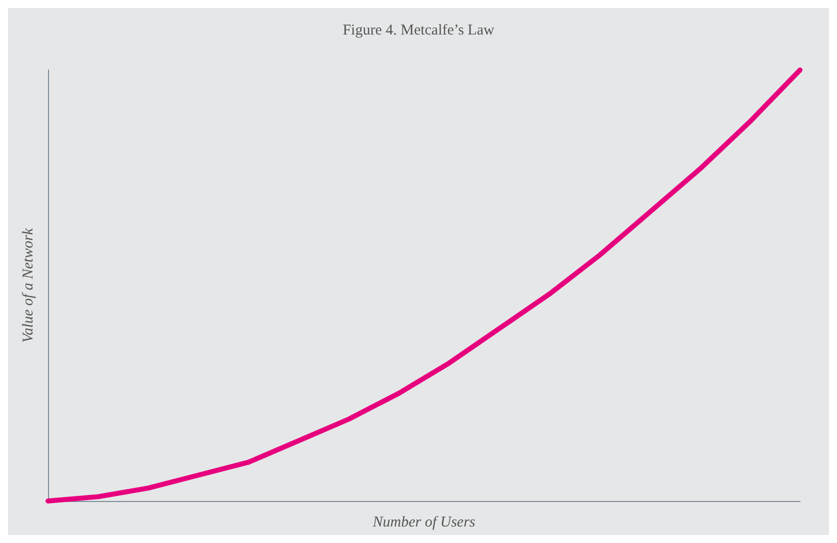 This screenshot has height=543, width=837. What do you see at coordinates (418, 30) in the screenshot?
I see `chart-title: Figure 4. Metcalfe’s Law` at bounding box center [418, 30].